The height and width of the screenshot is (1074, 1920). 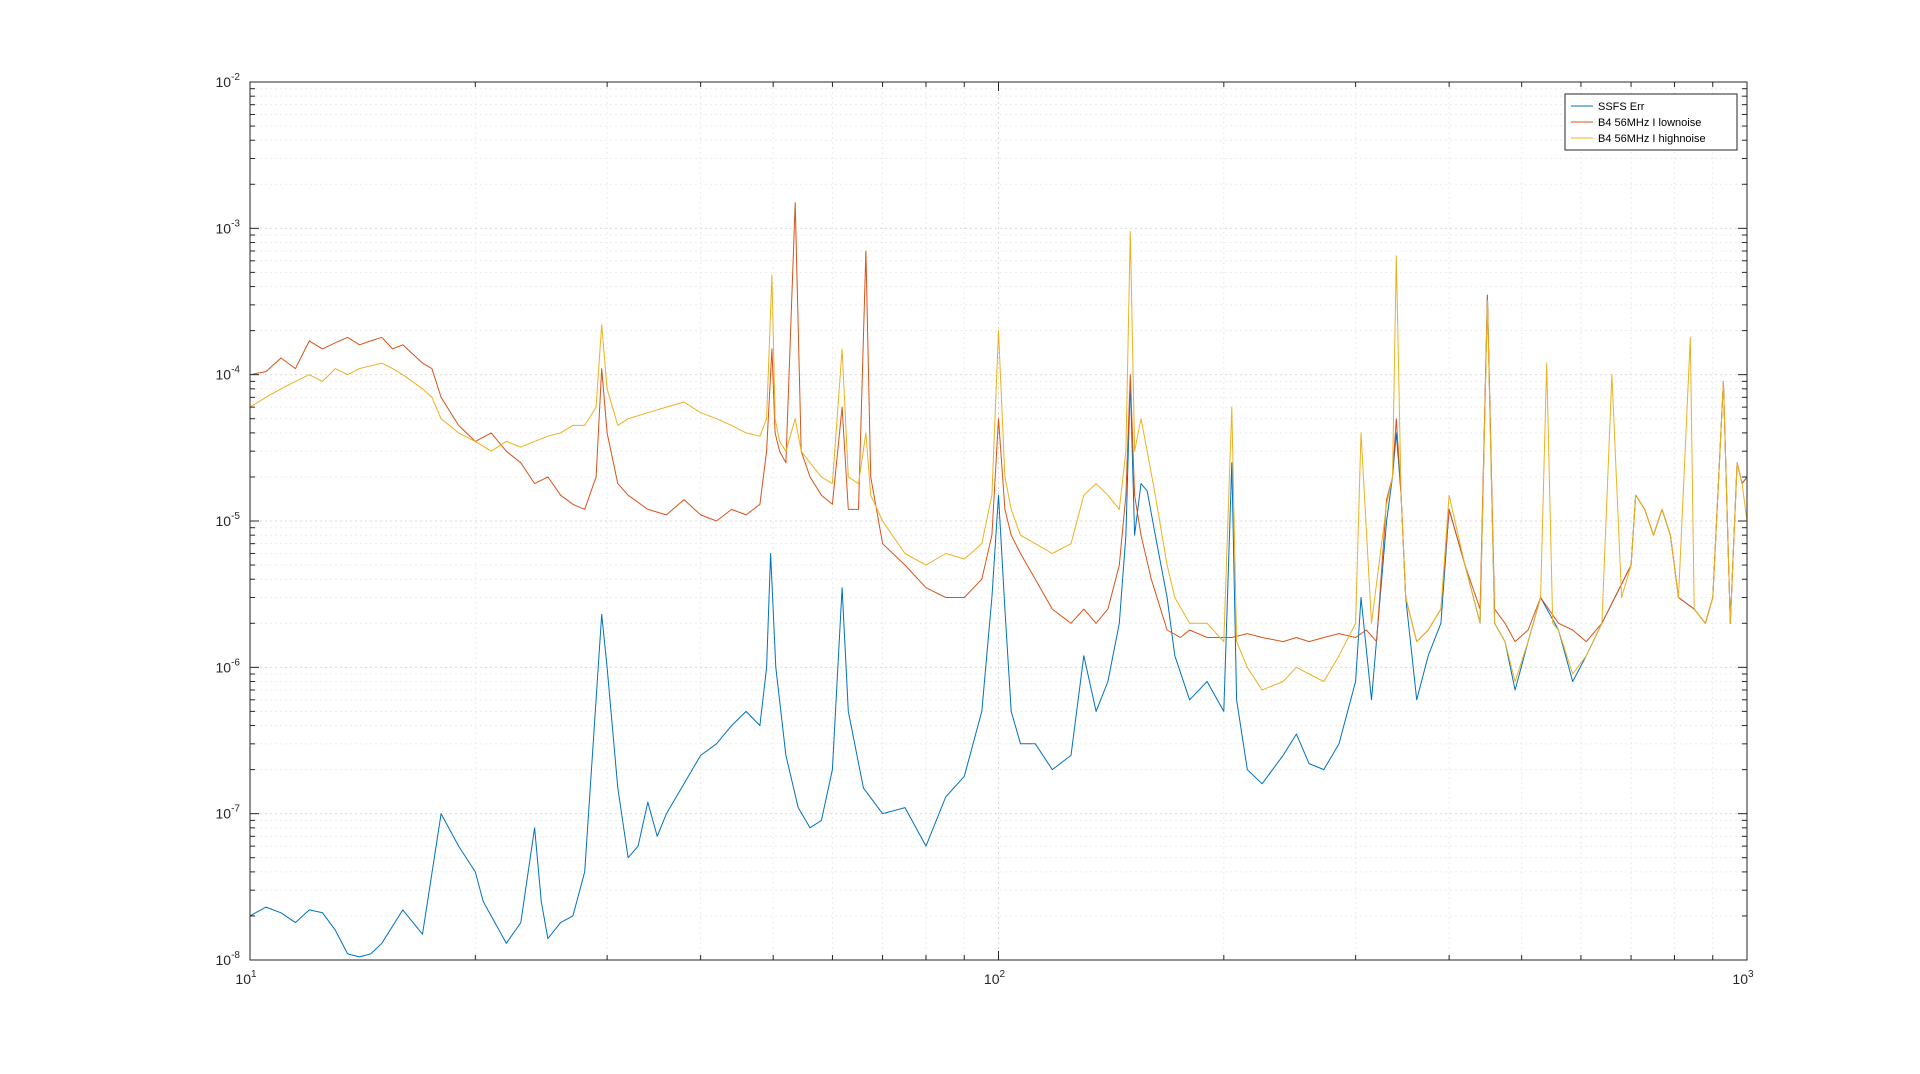 I want to click on y-tick-label: 10⁻⁴, so click(x=228, y=374).